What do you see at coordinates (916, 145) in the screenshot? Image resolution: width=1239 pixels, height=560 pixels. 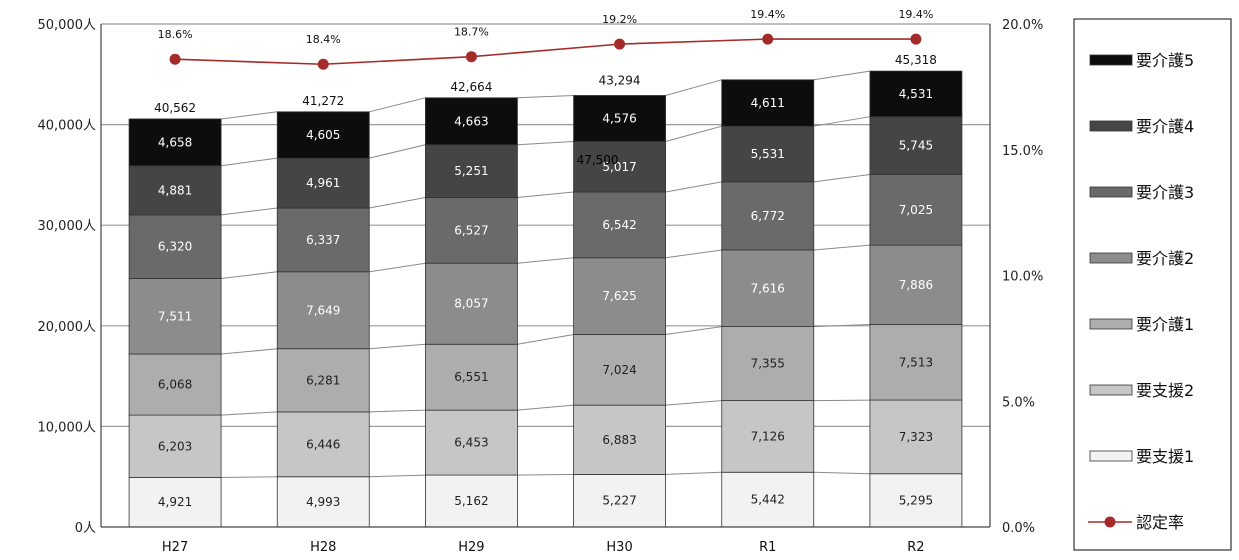 I see `bar-要介護4-R2` at bounding box center [916, 145].